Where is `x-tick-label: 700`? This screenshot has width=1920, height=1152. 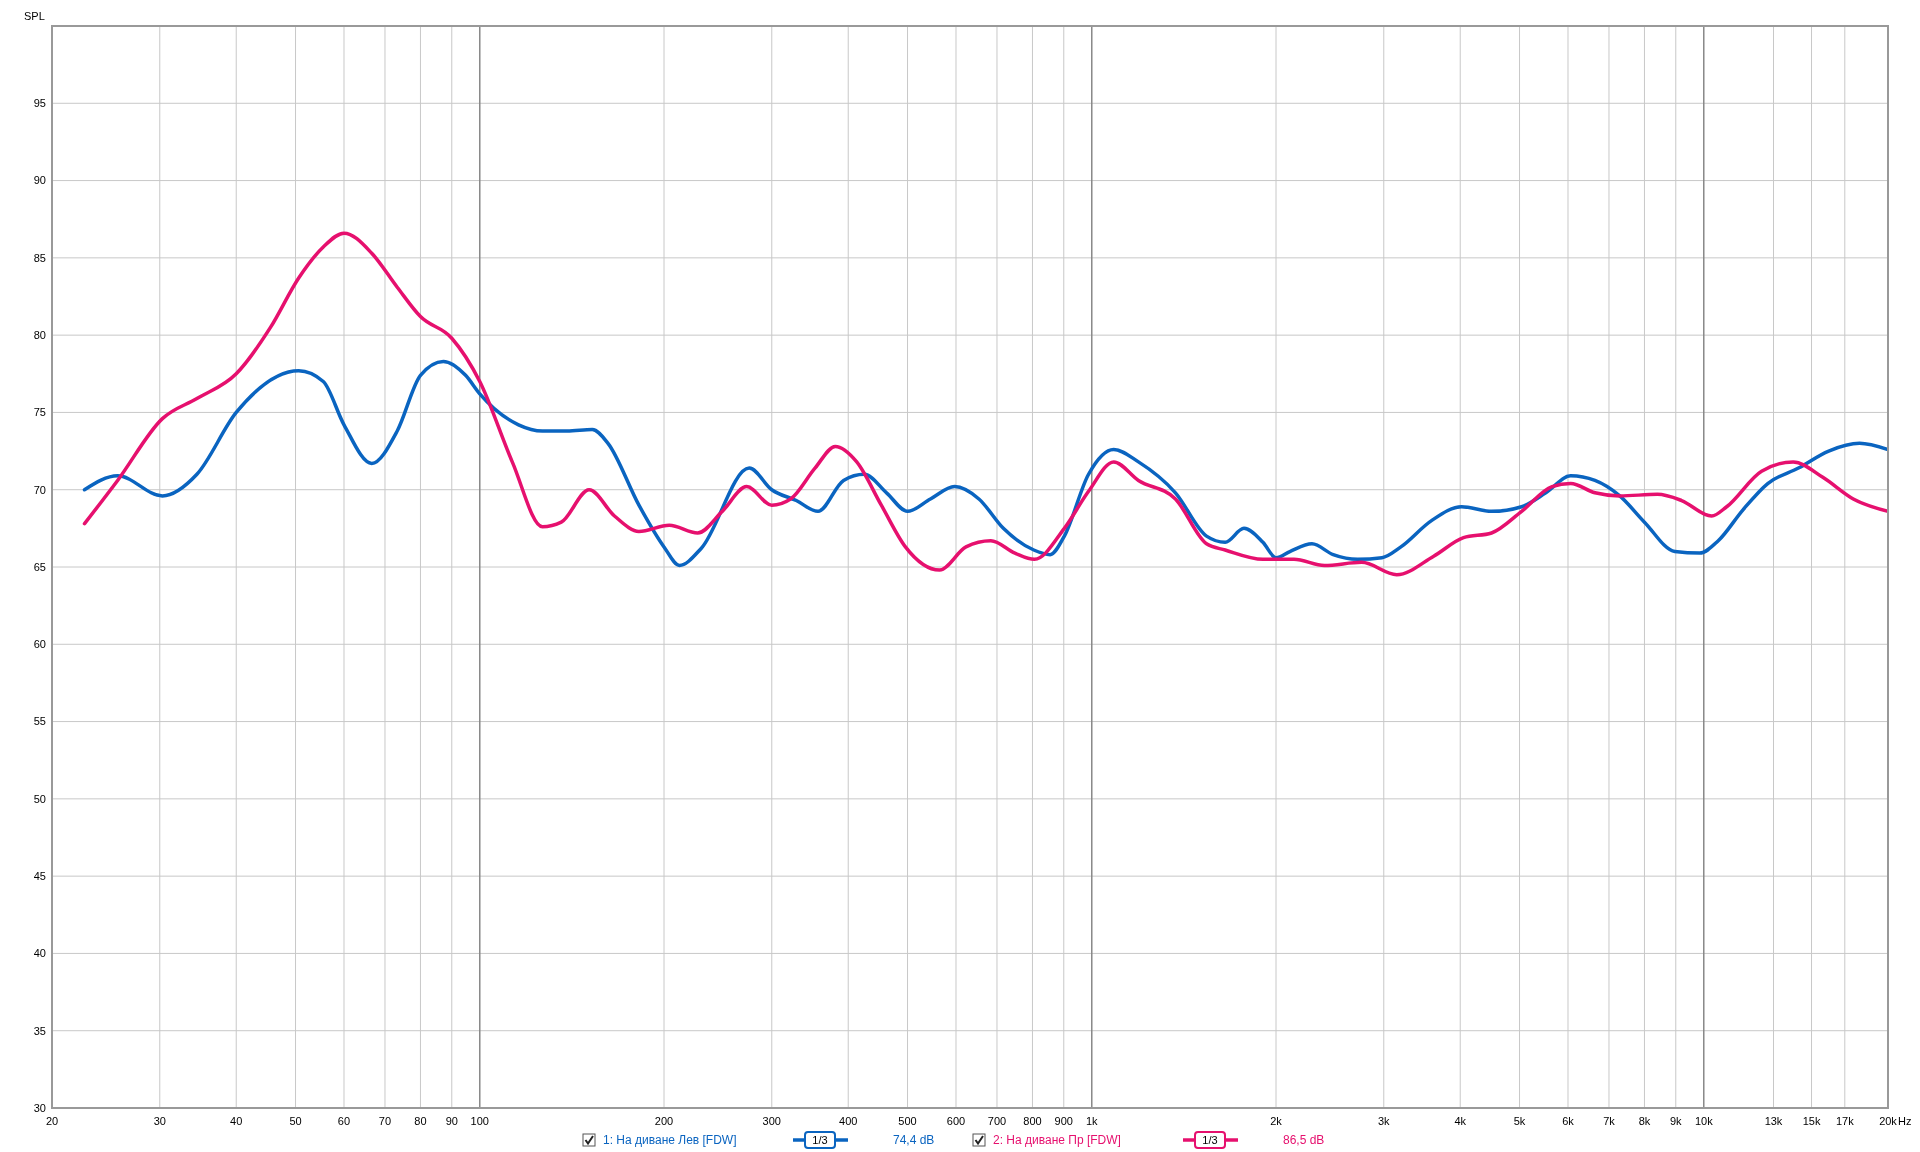
x-tick-label: 700 is located at coordinates (997, 1121).